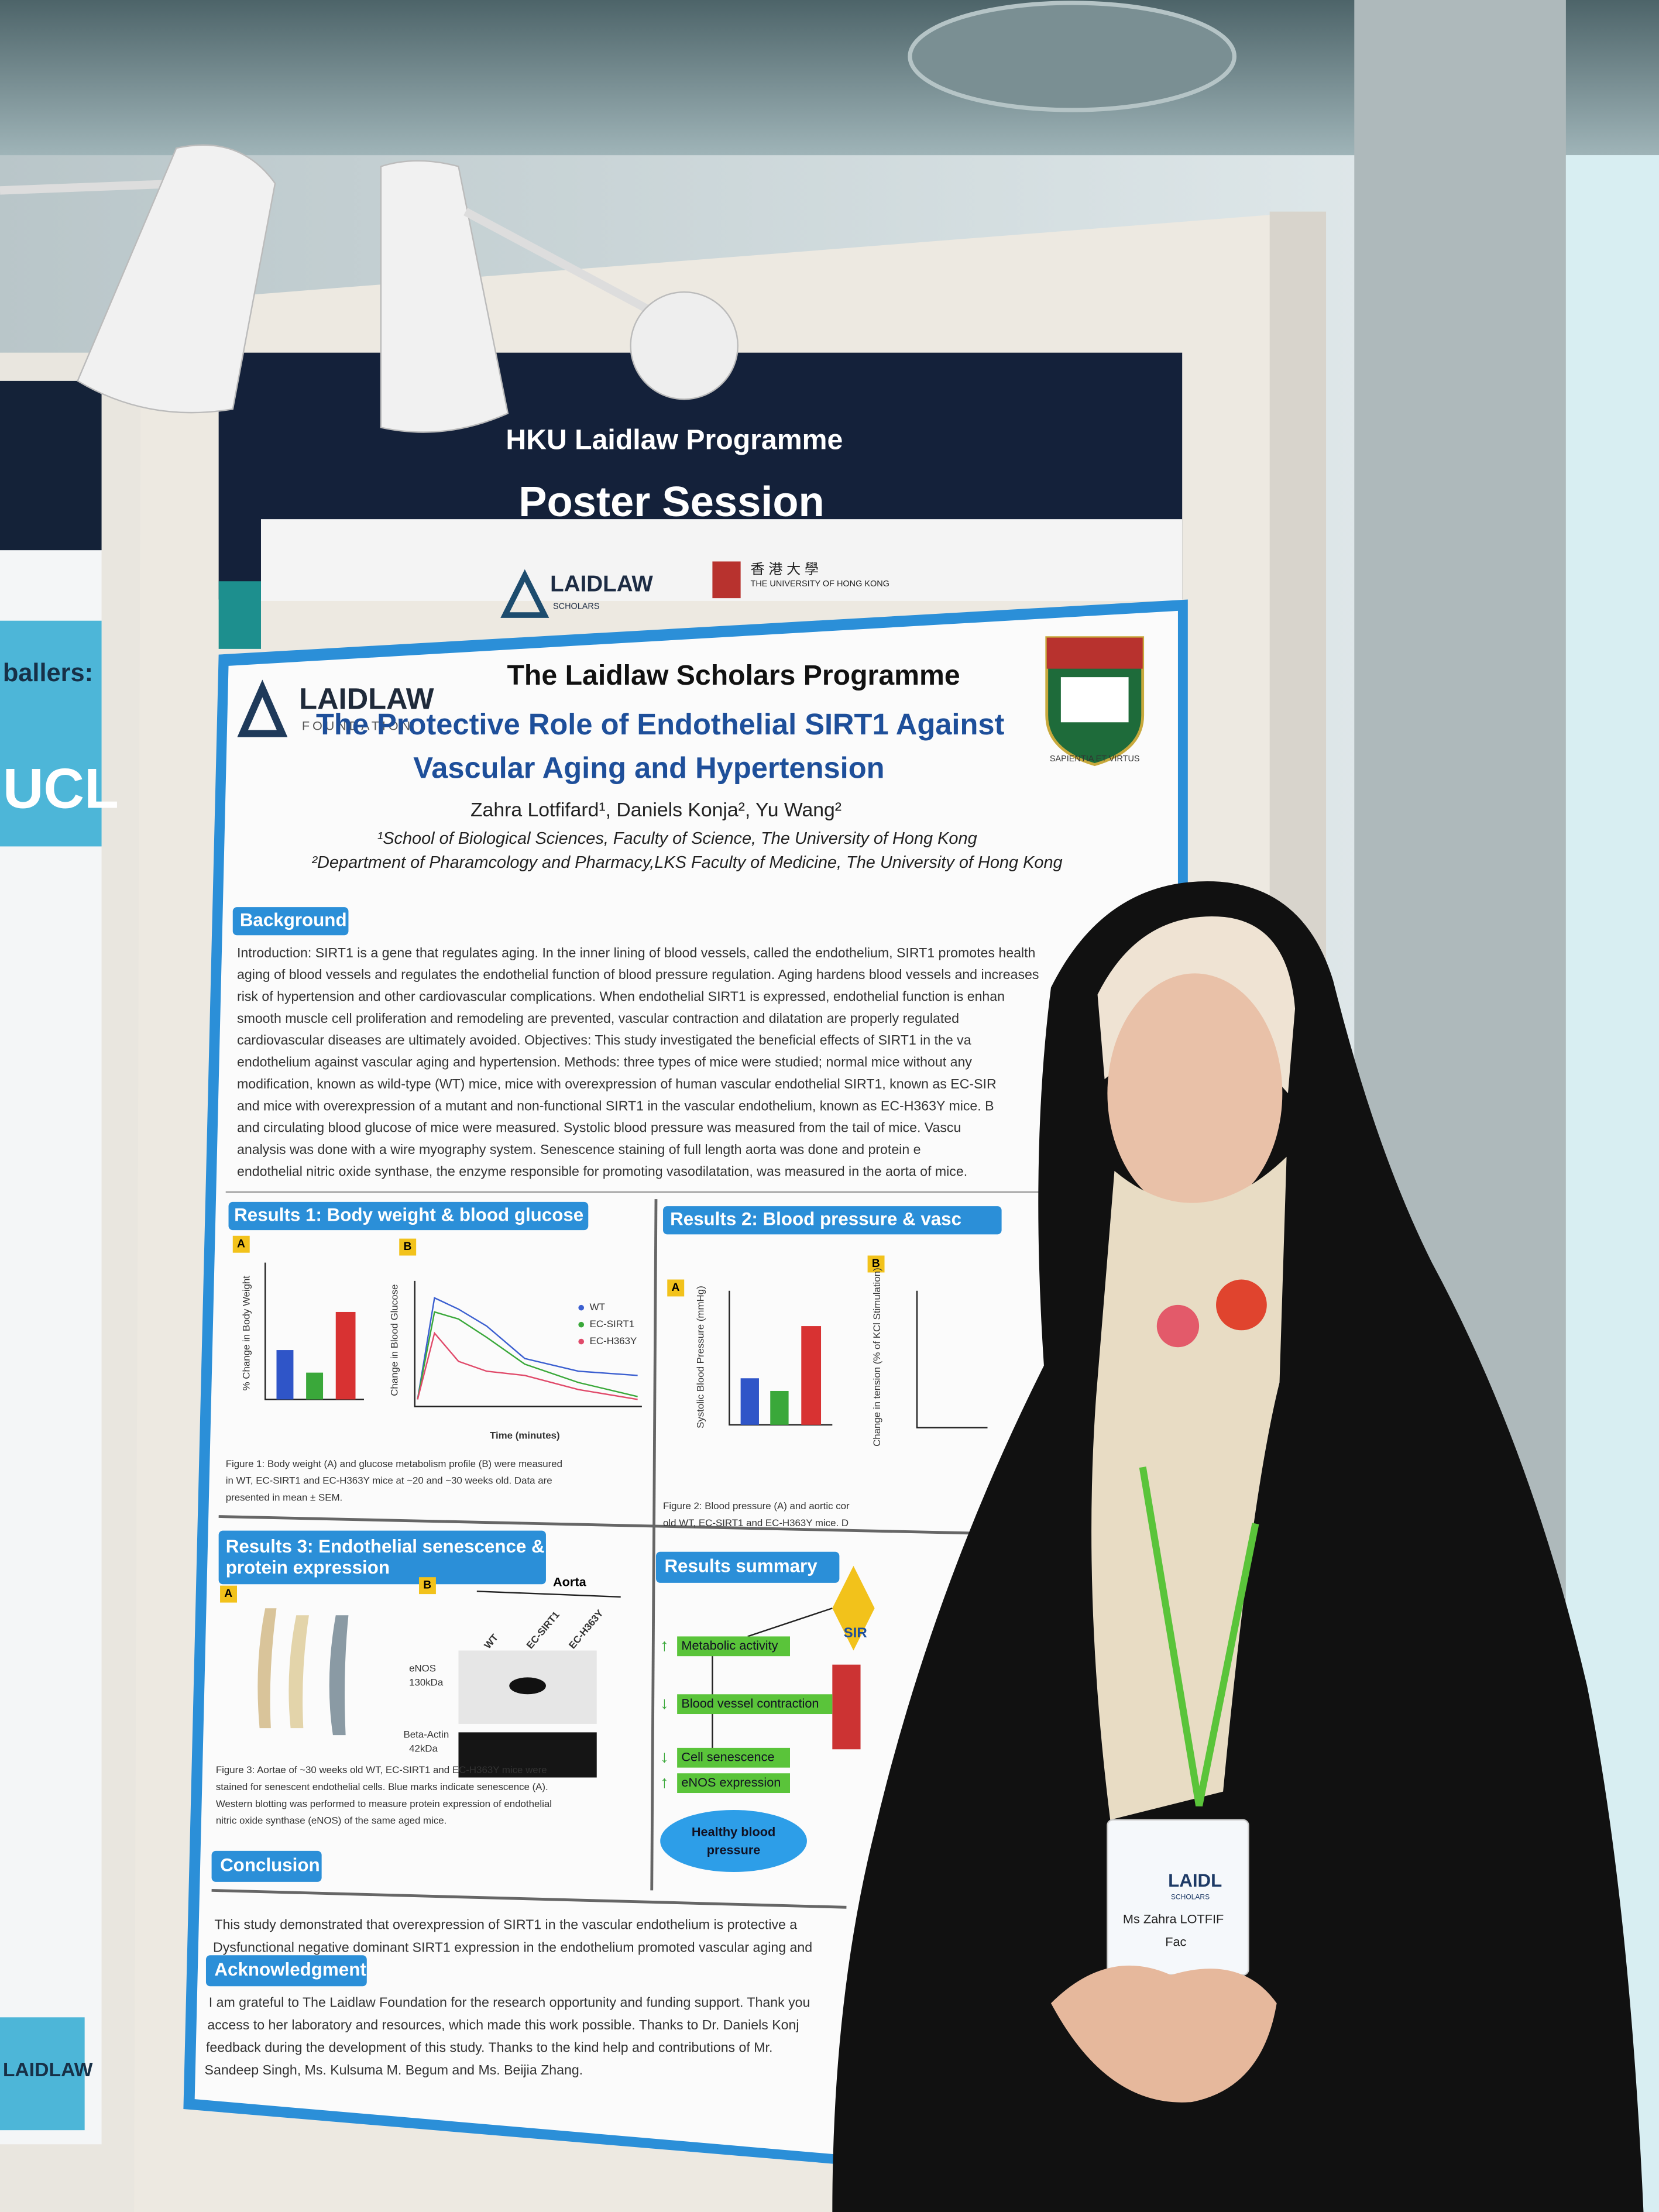 The height and width of the screenshot is (2212, 1659). I want to click on summary-badge, so click(853, 1608).